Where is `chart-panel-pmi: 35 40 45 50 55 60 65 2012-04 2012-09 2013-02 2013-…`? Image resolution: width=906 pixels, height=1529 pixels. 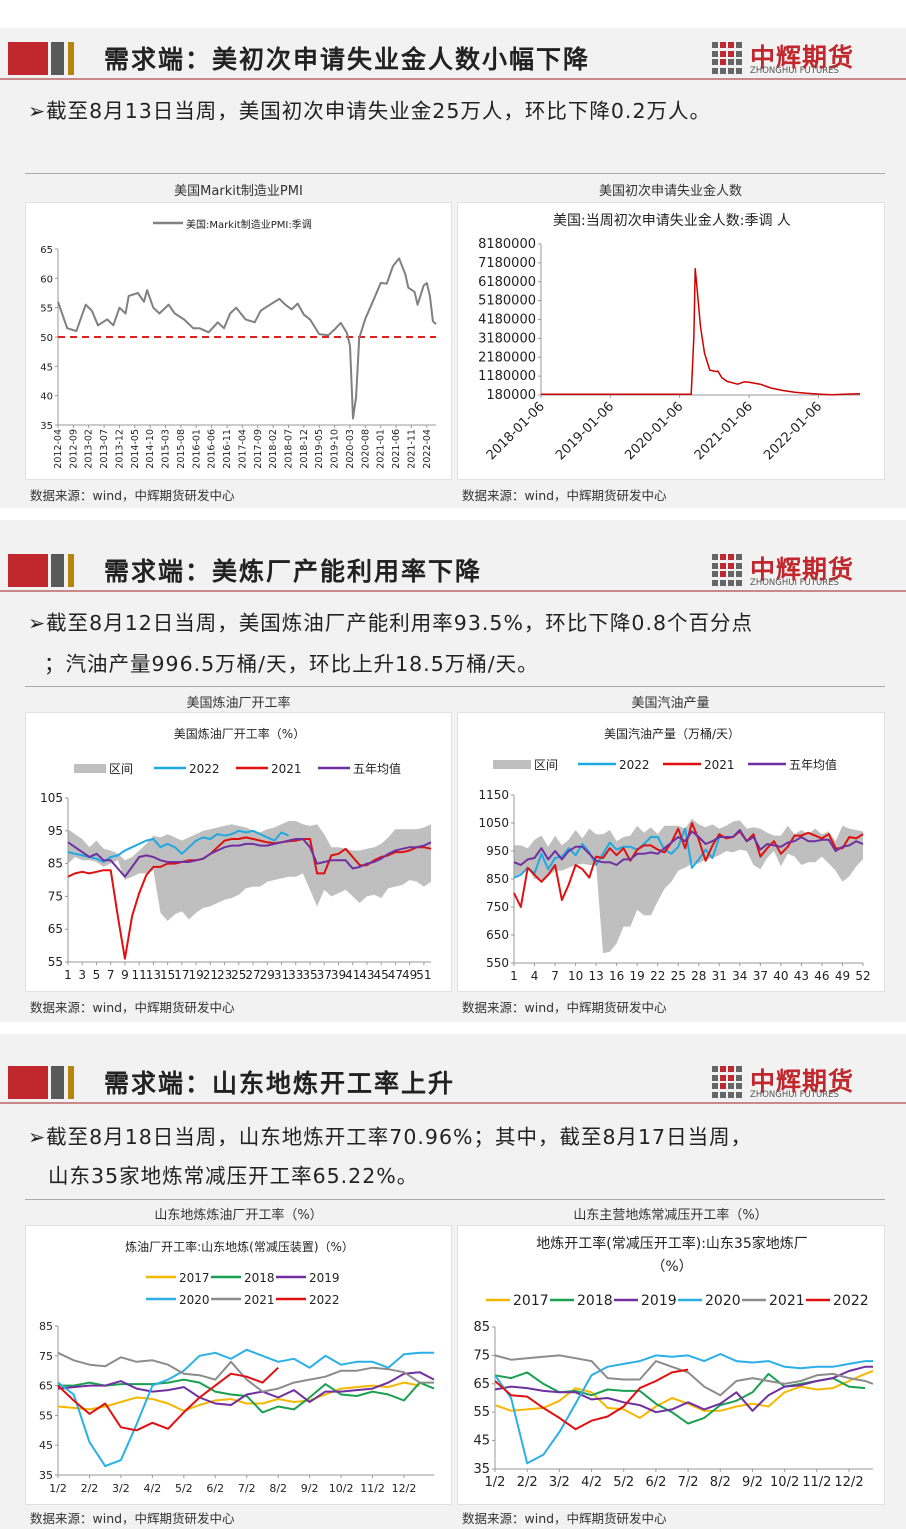
chart-panel-pmi: 35 40 45 50 55 60 65 2012-04 2012-09 2013-02 2013-… is located at coordinates (238, 341).